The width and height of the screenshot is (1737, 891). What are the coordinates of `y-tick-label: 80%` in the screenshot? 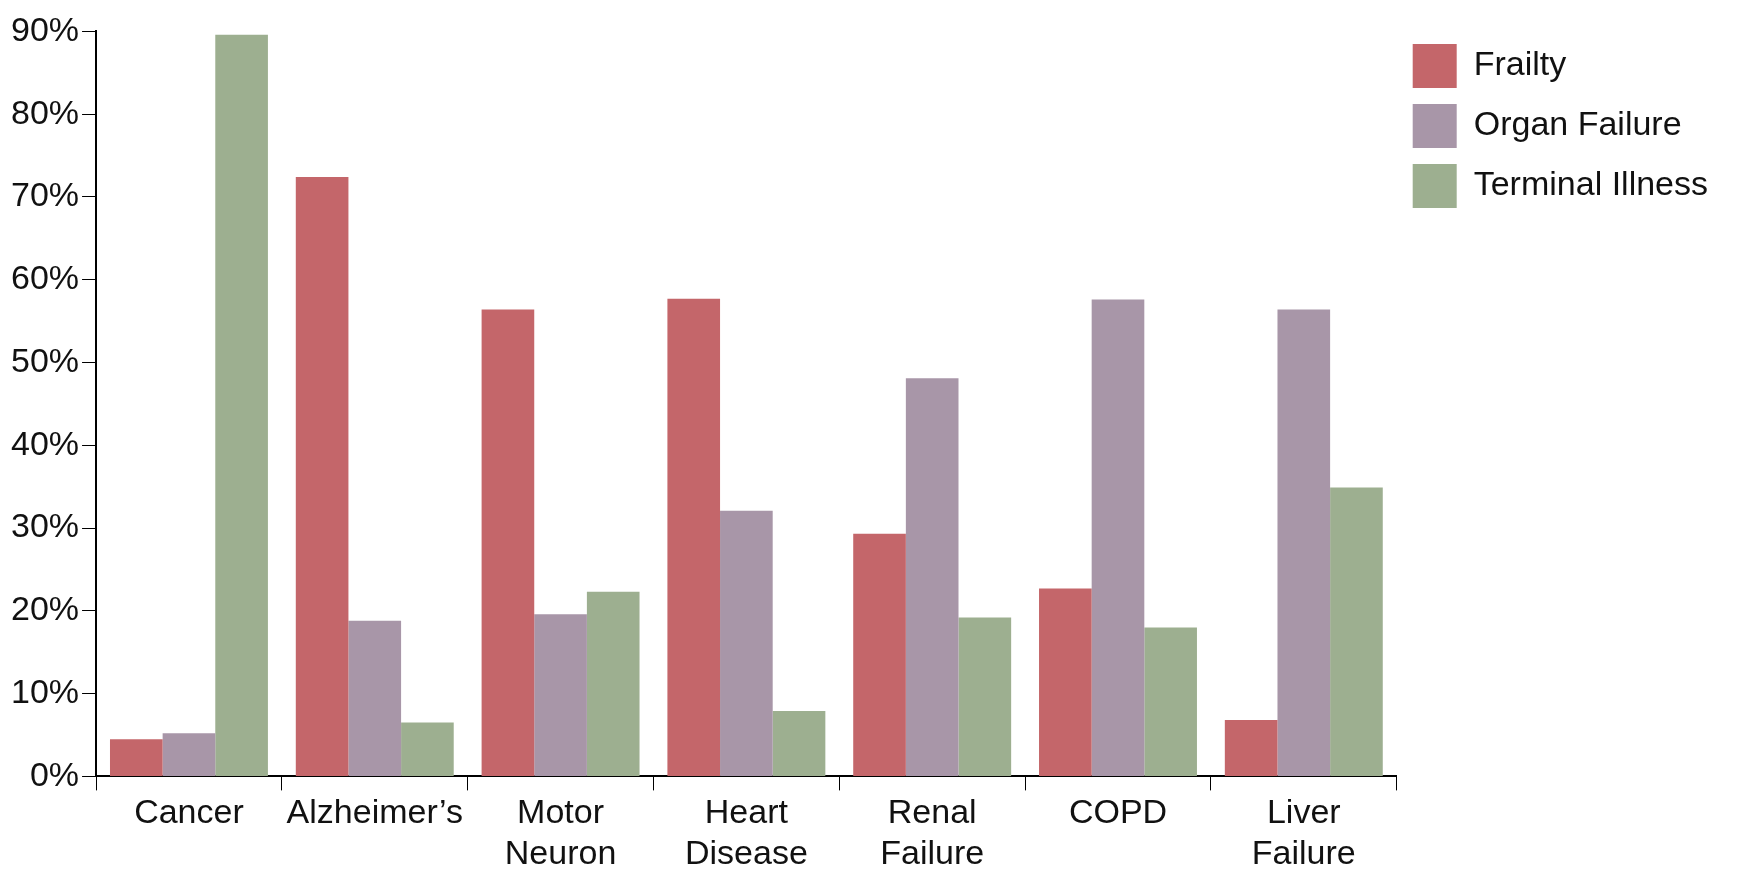 It's located at (45, 111).